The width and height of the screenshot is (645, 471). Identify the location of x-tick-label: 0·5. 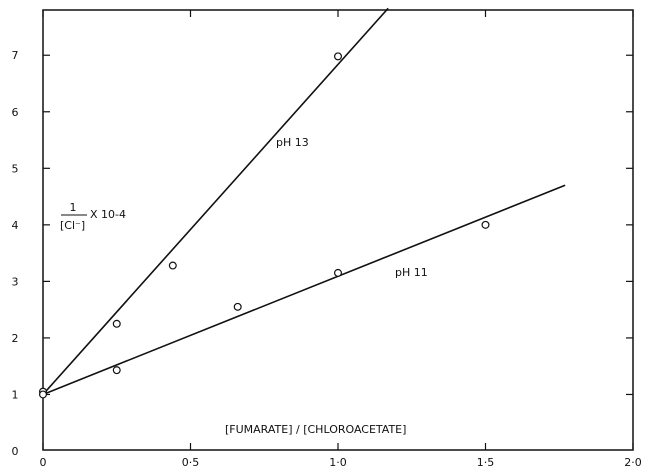
(191, 462).